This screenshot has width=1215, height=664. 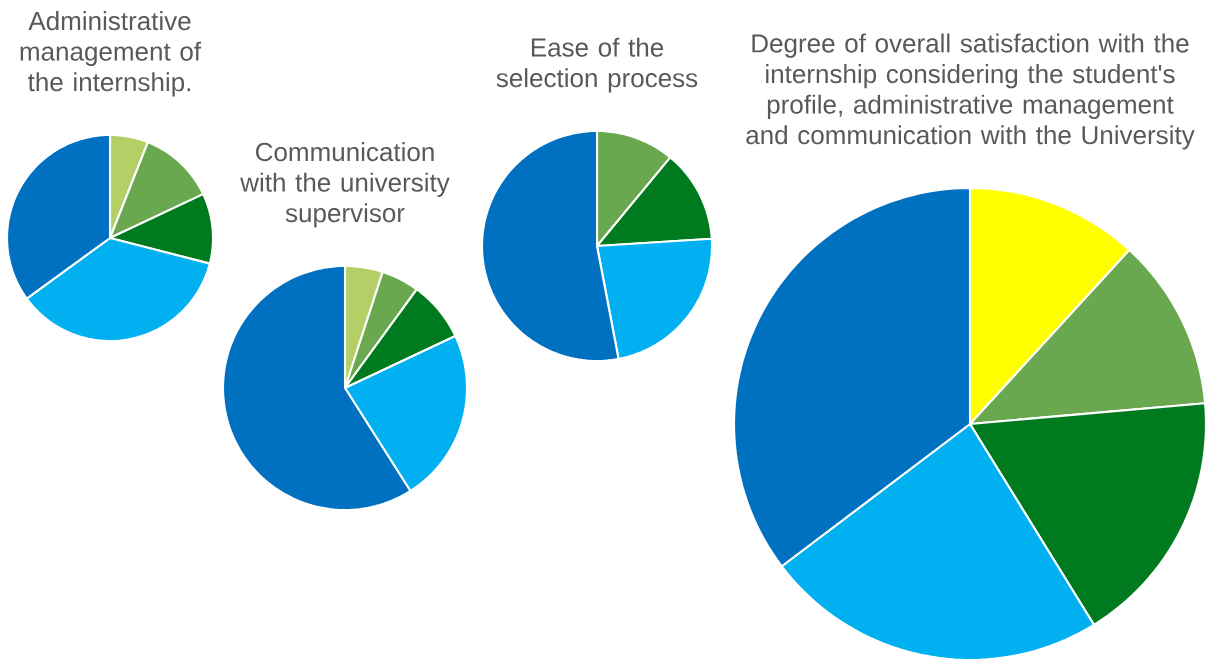 What do you see at coordinates (345, 185) in the screenshot?
I see `chart-title: Communication with the university supervisor` at bounding box center [345, 185].